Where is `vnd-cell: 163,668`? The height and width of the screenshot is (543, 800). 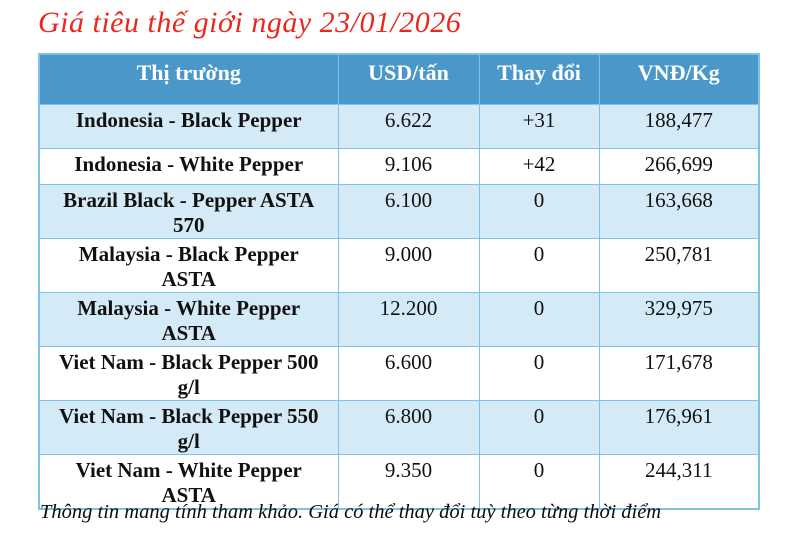 vnd-cell: 163,668 is located at coordinates (679, 211).